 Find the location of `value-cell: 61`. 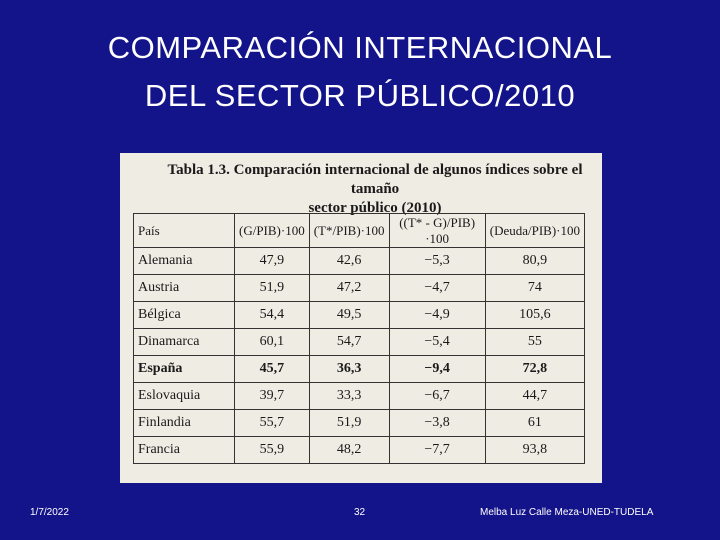

value-cell: 61 is located at coordinates (535, 423).